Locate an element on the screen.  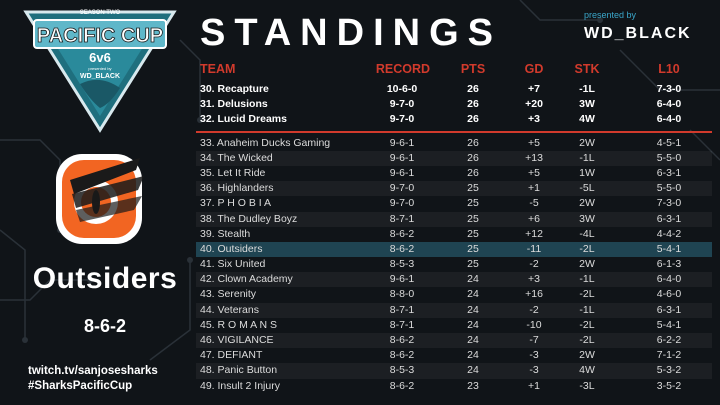
table-header: TEAM RECORD PTS GD STK L10 is located at coordinates (454, 72).